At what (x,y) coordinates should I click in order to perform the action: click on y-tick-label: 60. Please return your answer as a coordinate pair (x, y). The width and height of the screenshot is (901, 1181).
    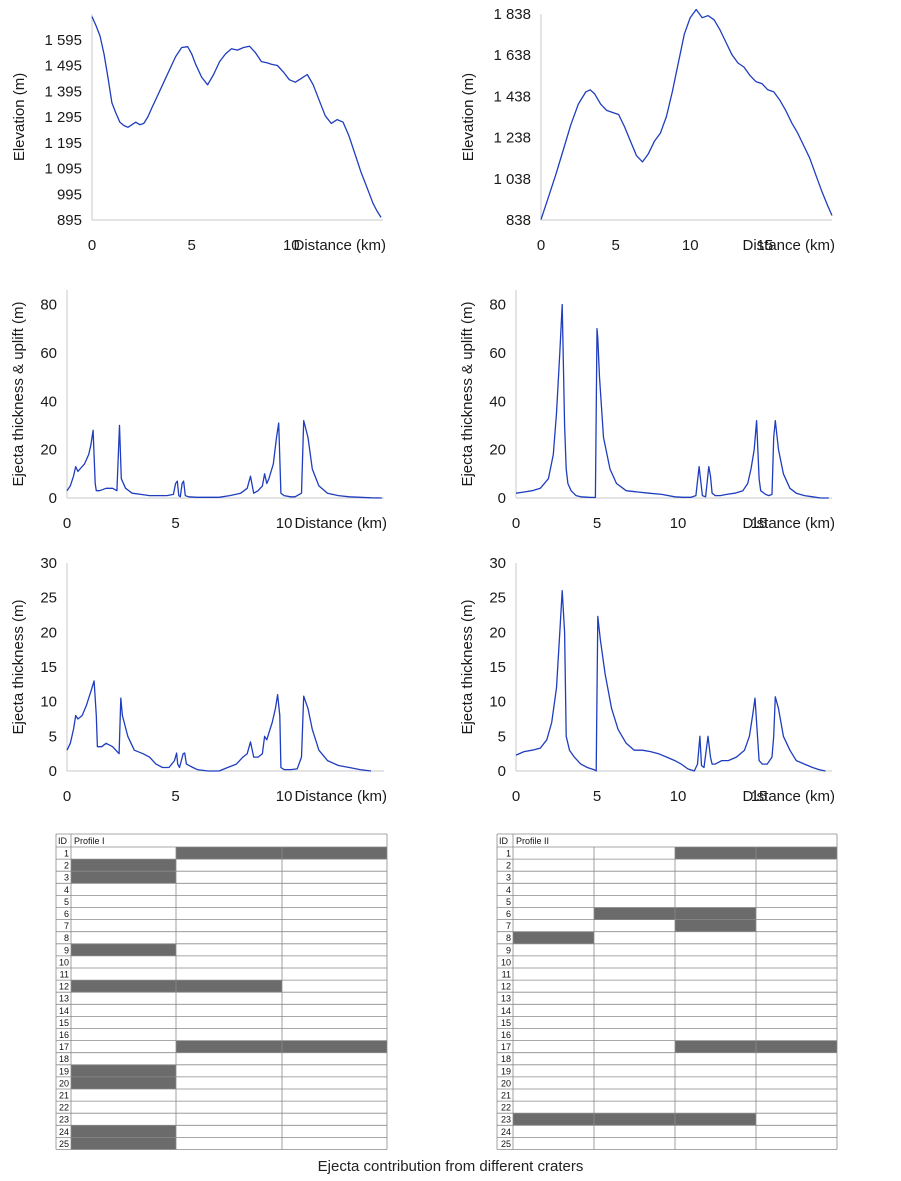
    Looking at the image, I should click on (497, 353).